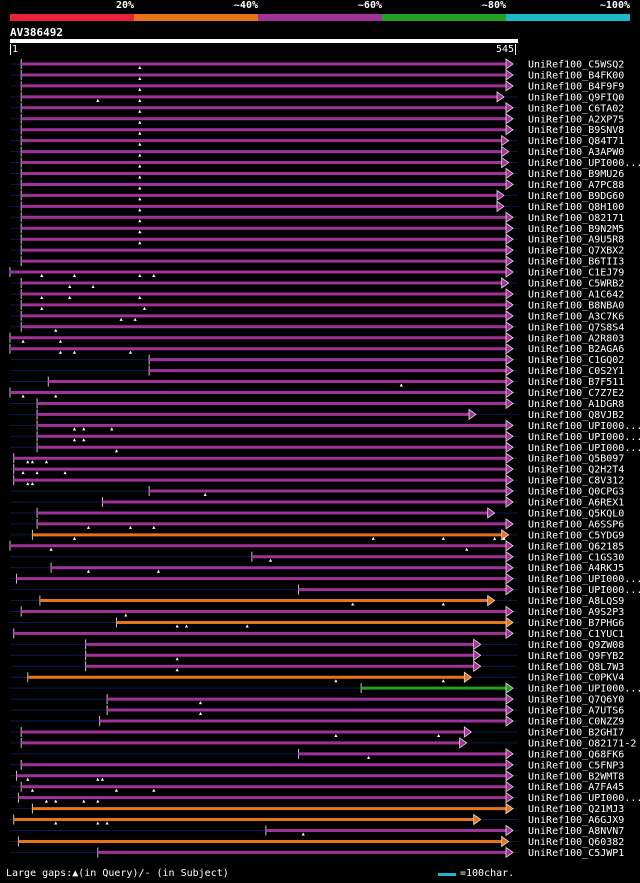 The height and width of the screenshot is (883, 640). I want to click on hit-row: UniRef100_A8LQS9, so click(317, 601).